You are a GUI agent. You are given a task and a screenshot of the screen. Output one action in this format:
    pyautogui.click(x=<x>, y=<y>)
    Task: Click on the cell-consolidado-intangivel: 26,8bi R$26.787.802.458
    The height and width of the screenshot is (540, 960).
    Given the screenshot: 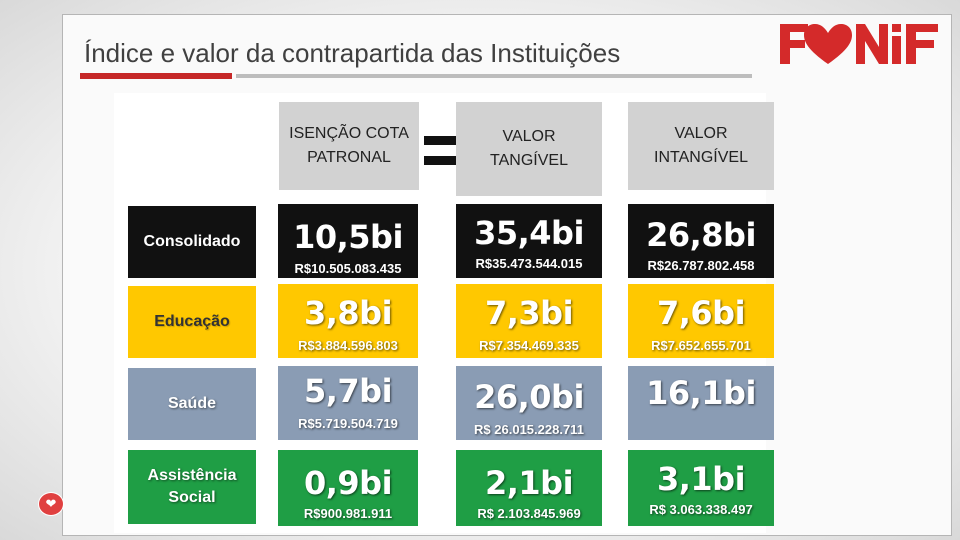 What is the action you would take?
    pyautogui.click(x=701, y=241)
    